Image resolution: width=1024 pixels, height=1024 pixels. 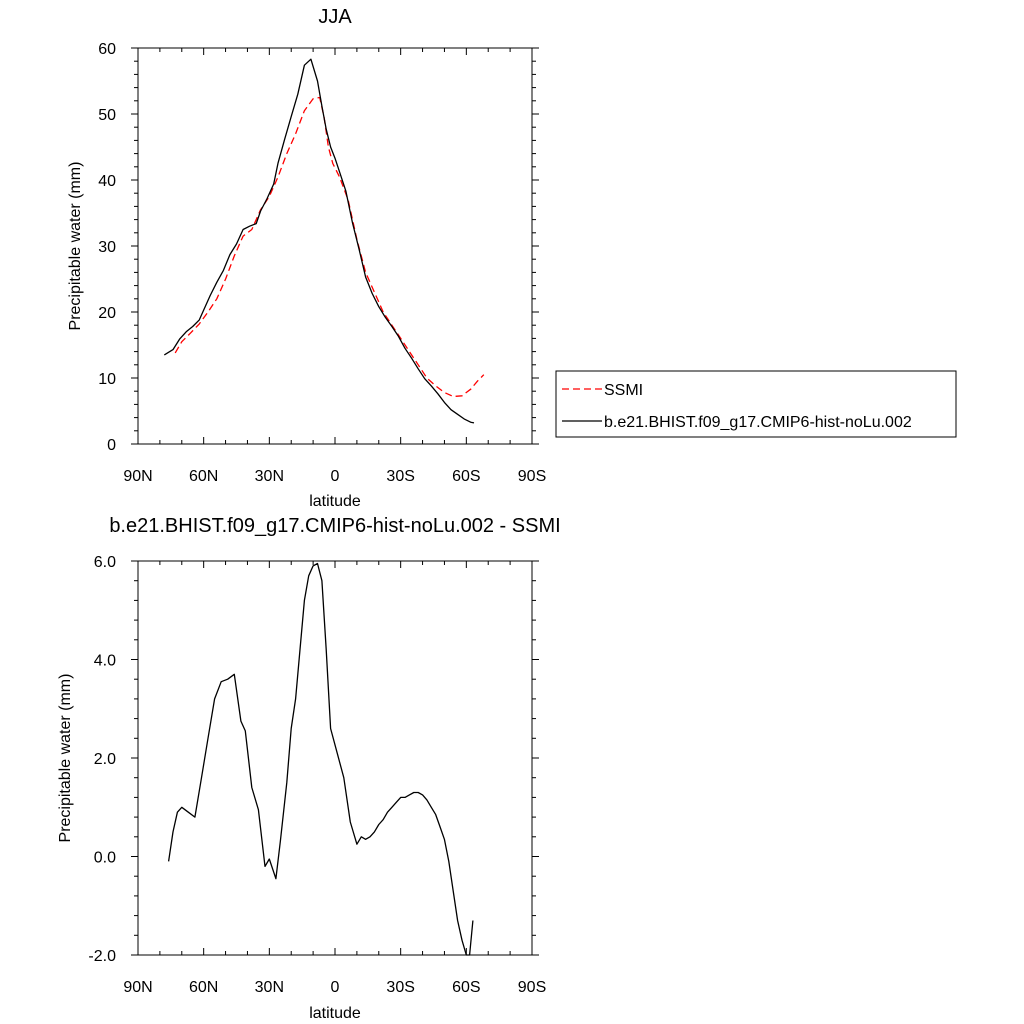 What do you see at coordinates (466, 987) in the screenshot?
I see `bottom-x-tick-label: 60S` at bounding box center [466, 987].